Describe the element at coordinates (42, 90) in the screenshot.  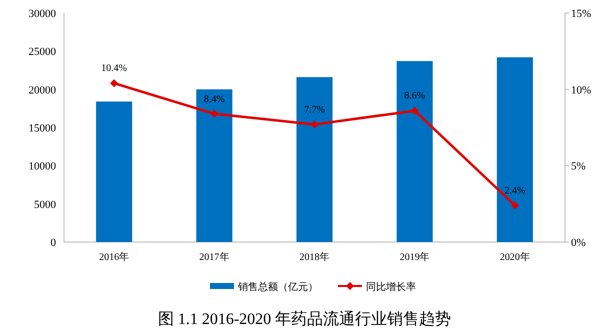
I see `y-tick-label: 20000` at that location.